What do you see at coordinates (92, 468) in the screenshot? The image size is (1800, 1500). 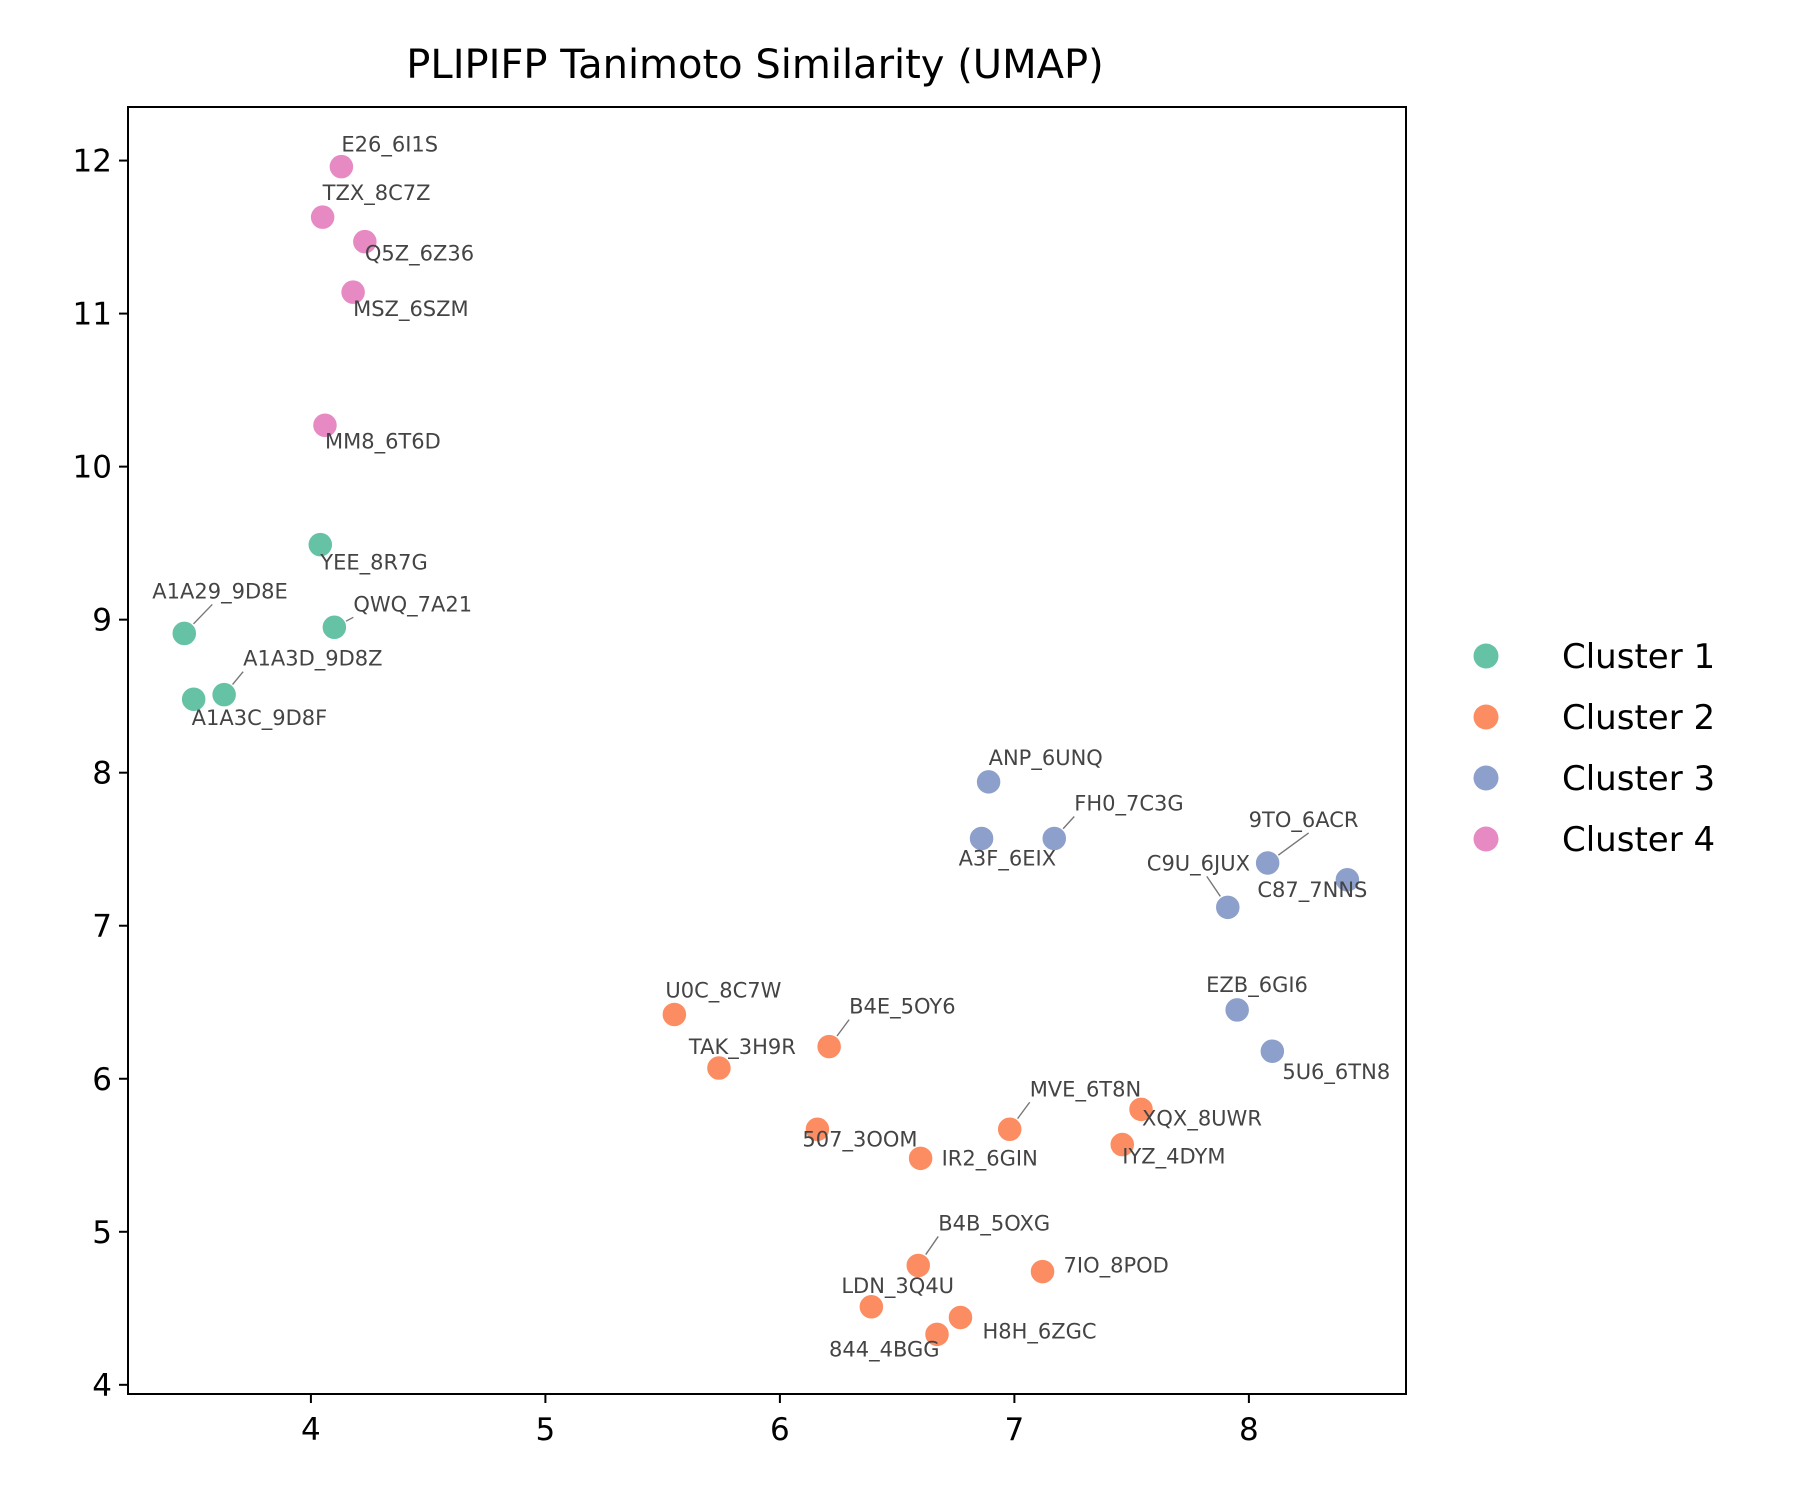 I see `y-tick-label: 10` at bounding box center [92, 468].